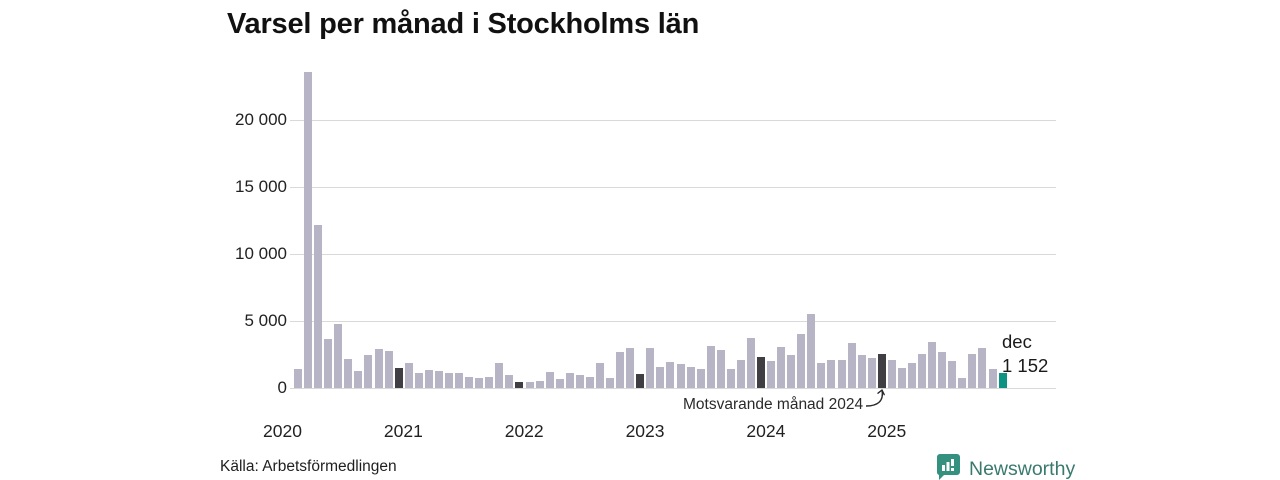 The height and width of the screenshot is (480, 1280). What do you see at coordinates (261, 186) in the screenshot?
I see `y-axis-tick-label: 15 000` at bounding box center [261, 186].